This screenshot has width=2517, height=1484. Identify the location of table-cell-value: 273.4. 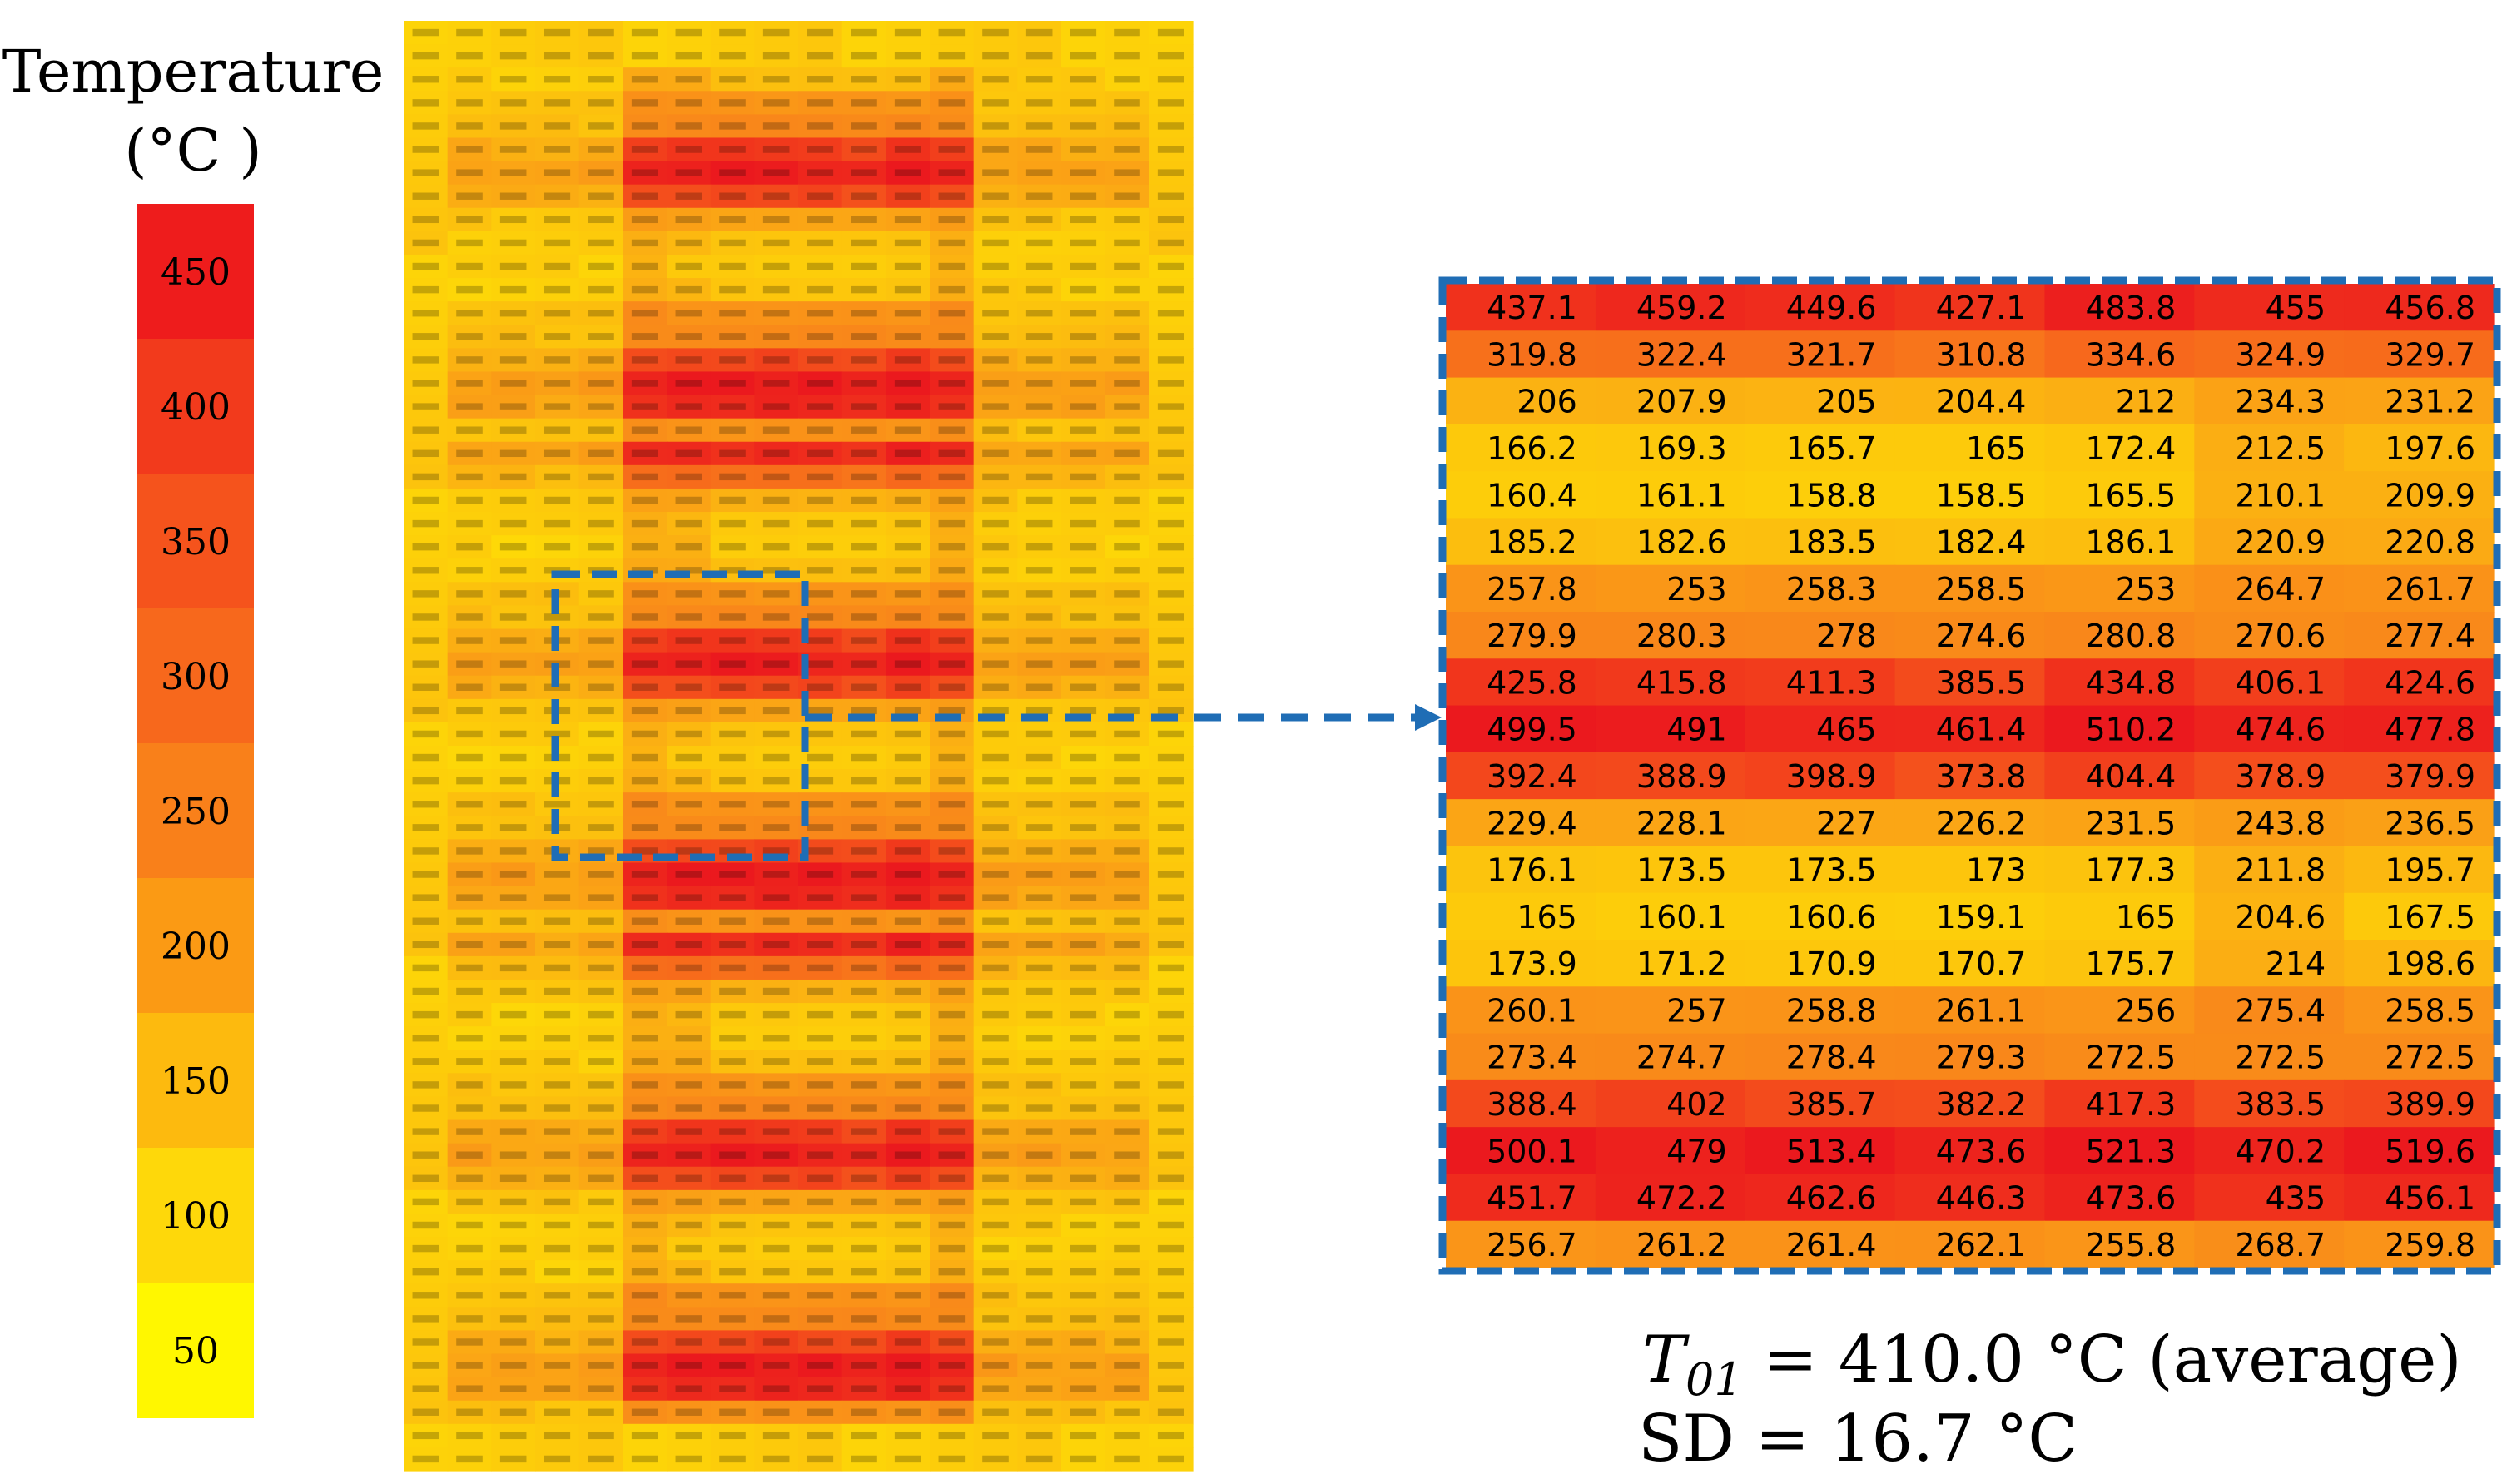
(1532, 1058).